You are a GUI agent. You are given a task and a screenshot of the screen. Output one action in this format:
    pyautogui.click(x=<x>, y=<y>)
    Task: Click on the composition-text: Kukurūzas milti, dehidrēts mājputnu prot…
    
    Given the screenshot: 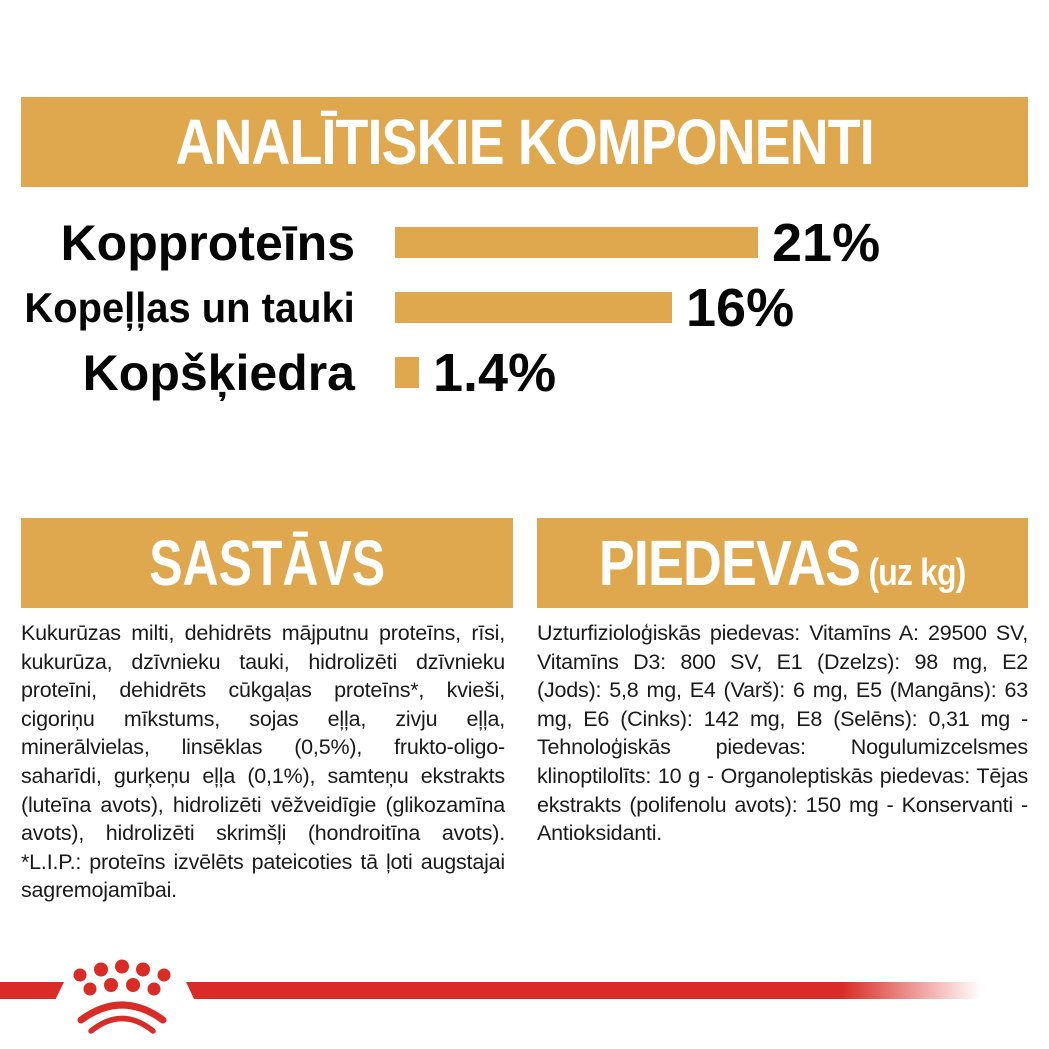 What is the action you would take?
    pyautogui.click(x=263, y=762)
    